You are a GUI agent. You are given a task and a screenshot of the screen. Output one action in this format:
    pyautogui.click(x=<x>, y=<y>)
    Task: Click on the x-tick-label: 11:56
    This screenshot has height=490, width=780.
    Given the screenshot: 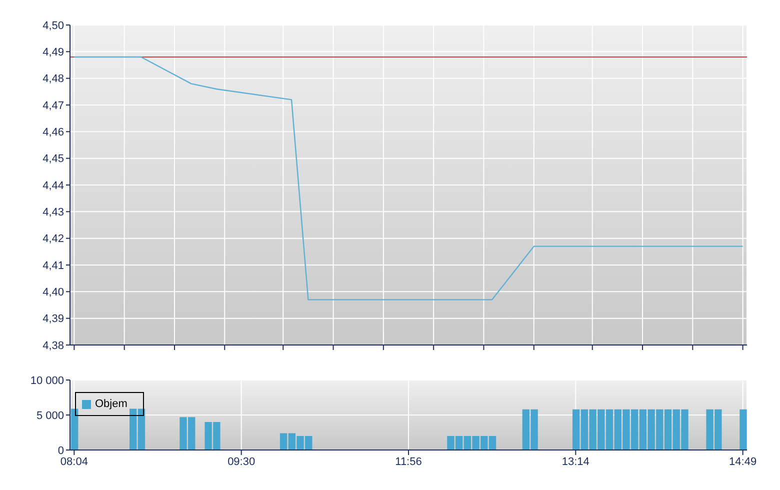 What is the action you would take?
    pyautogui.click(x=408, y=462)
    